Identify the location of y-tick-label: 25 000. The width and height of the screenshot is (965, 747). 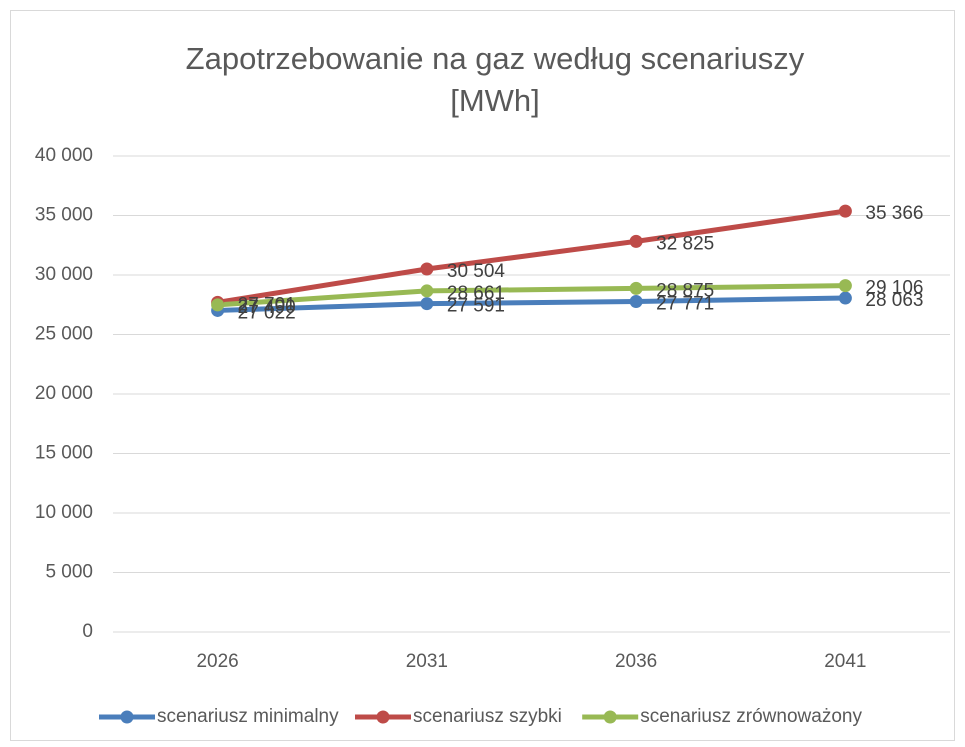
(64, 334).